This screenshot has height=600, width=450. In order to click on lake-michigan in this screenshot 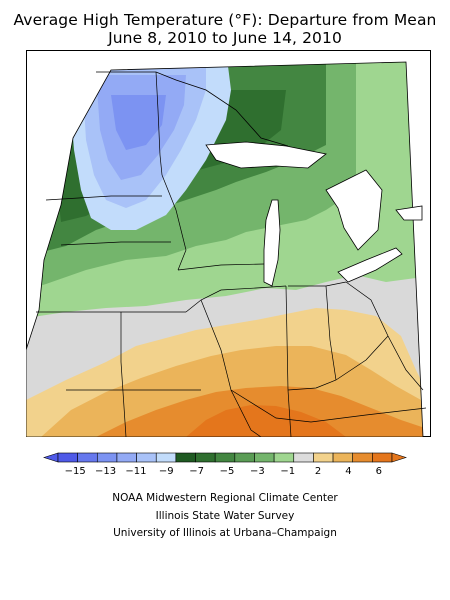, I will do `click(272, 243)`.